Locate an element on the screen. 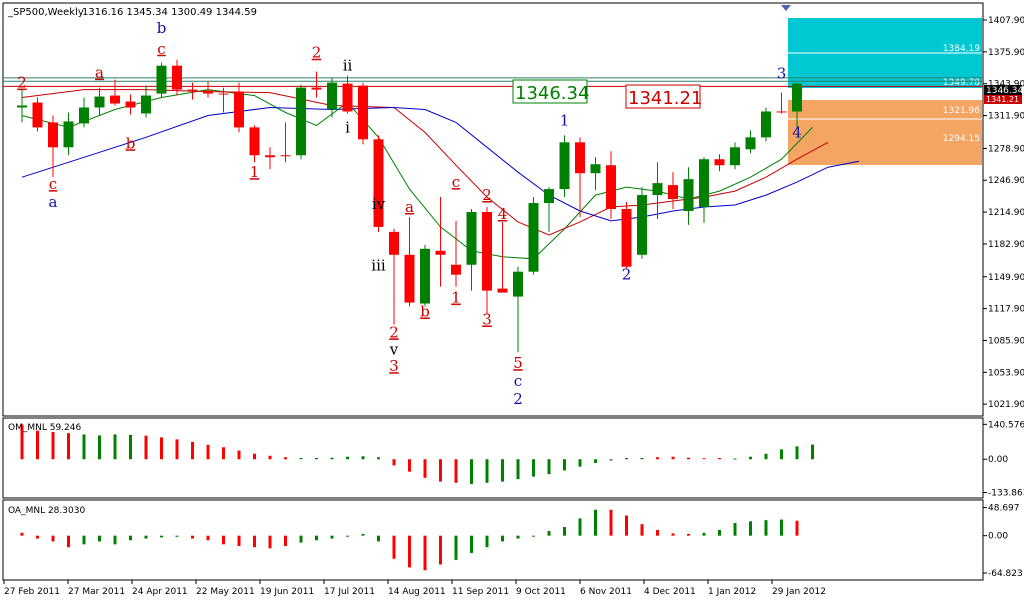  wave-label: 3 is located at coordinates (782, 74).